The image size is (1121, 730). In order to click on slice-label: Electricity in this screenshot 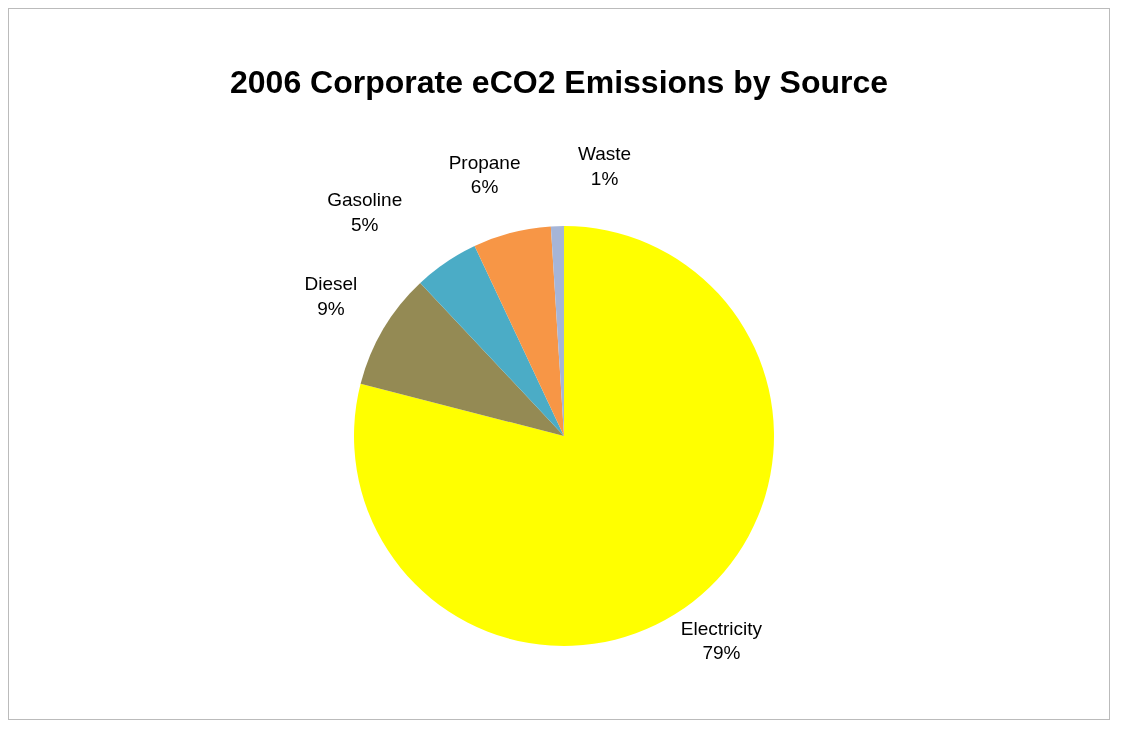, I will do `click(721, 628)`.